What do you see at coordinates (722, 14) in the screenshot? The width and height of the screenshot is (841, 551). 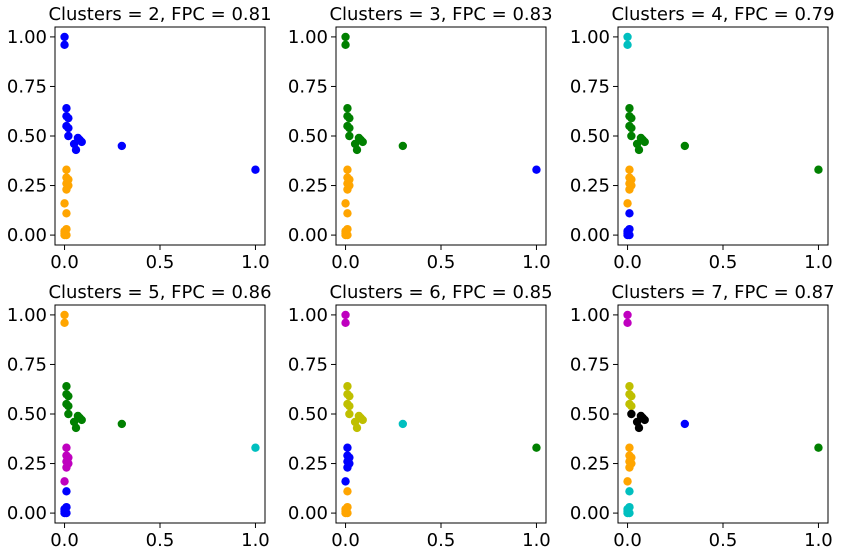 I see `subplot-title: Clusters = 4, FPC = 0.79` at bounding box center [722, 14].